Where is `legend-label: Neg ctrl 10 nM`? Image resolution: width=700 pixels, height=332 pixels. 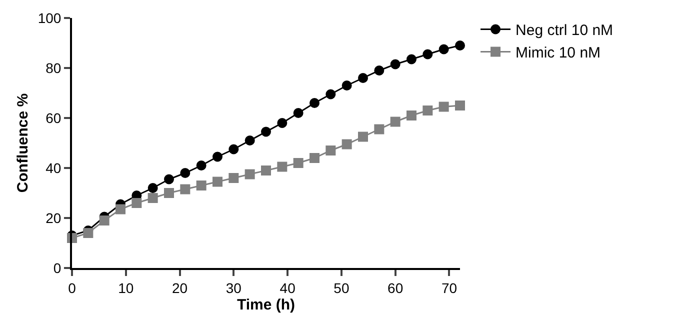 legend-label: Neg ctrl 10 nM is located at coordinates (565, 31).